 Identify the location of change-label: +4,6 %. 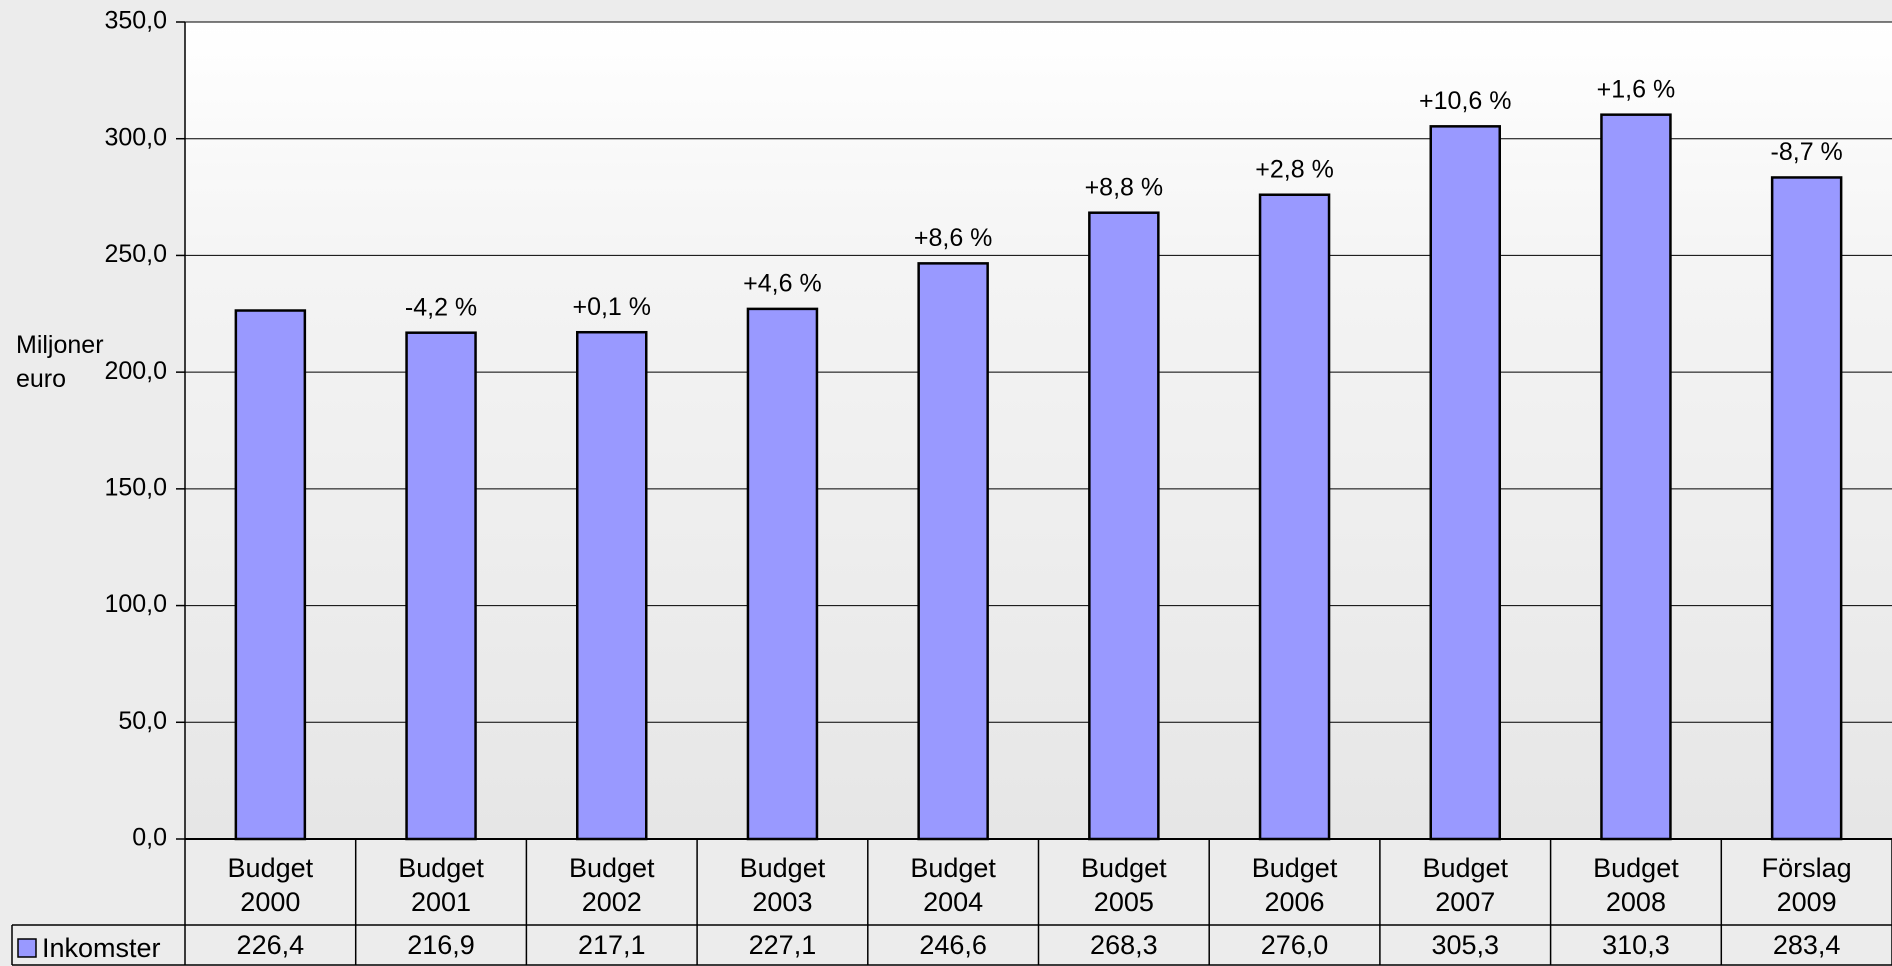
(782, 283).